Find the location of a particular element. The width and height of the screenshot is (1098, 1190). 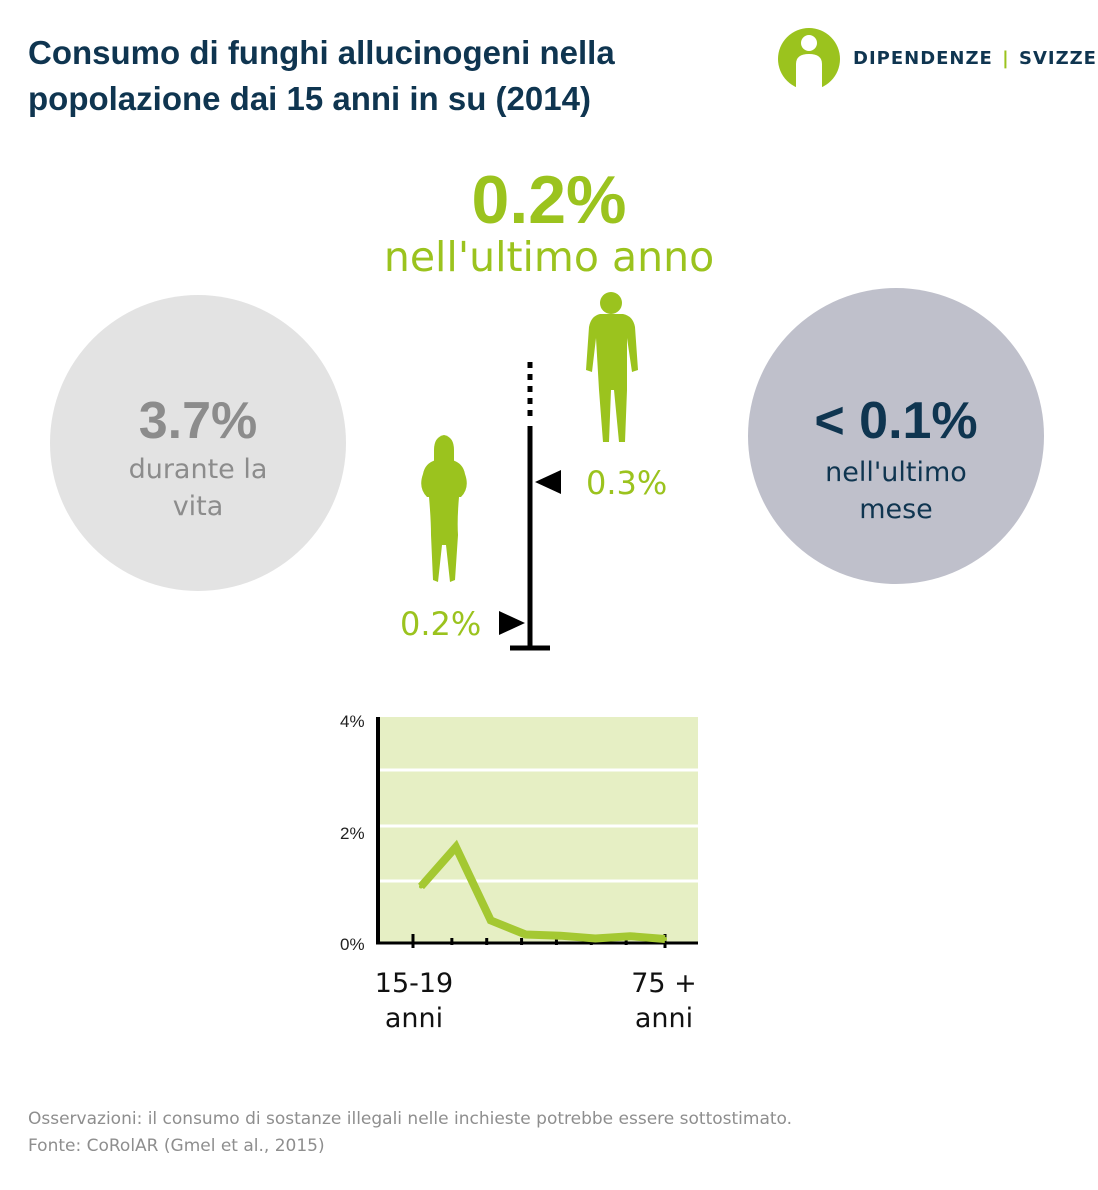

brand-name-part-2: SVIZZERA is located at coordinates (1058, 58).